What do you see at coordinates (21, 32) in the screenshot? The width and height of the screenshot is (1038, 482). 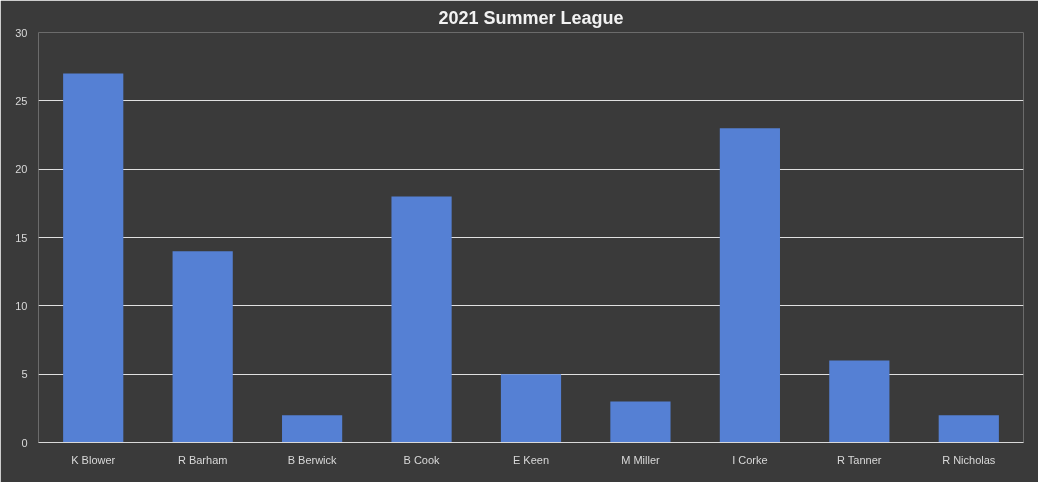 I see `y-tick-label: 30` at bounding box center [21, 32].